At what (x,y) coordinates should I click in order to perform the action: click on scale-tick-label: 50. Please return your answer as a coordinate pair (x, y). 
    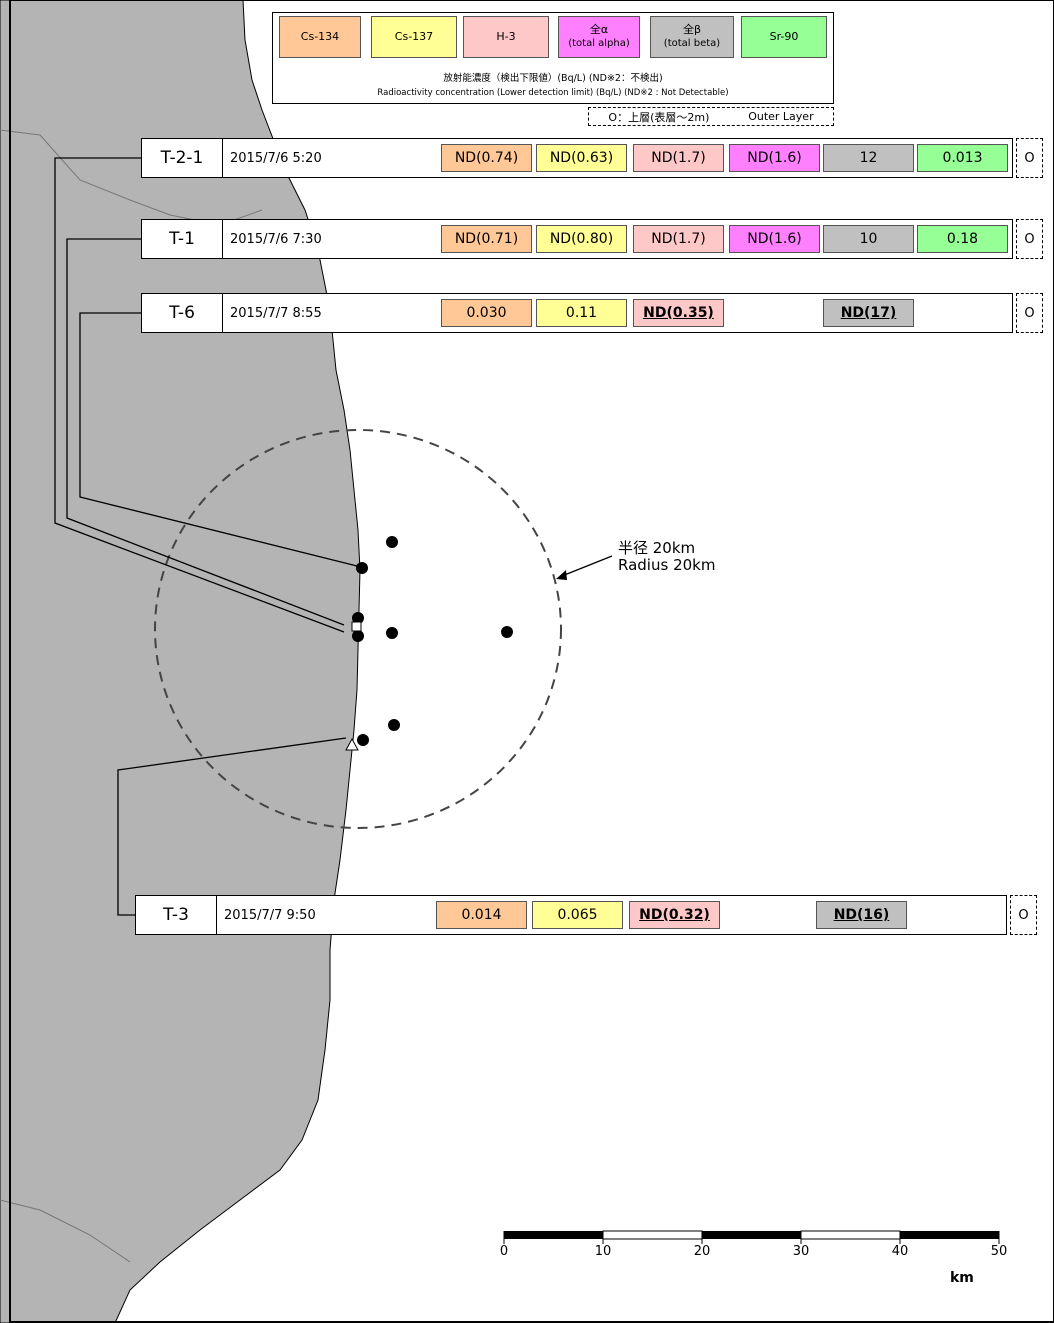
    Looking at the image, I should click on (999, 1251).